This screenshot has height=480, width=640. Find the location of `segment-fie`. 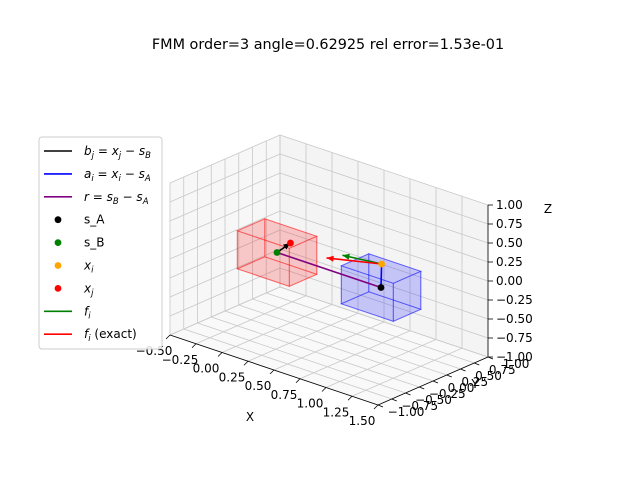

segment-fie is located at coordinates (354, 261).